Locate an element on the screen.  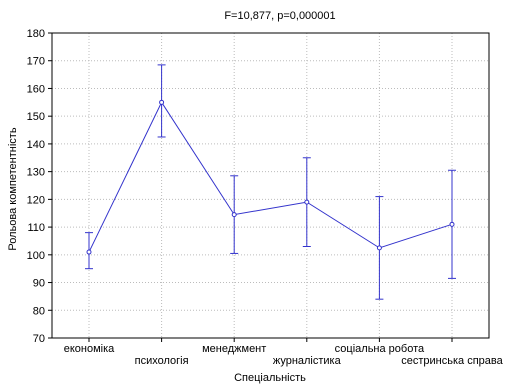
x-tick-label: журналістика is located at coordinates (307, 361).